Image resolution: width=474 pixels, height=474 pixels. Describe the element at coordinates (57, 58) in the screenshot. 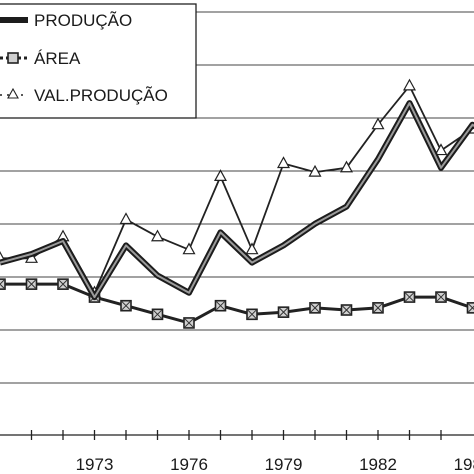

I see `legend-label: ÁREA` at that location.